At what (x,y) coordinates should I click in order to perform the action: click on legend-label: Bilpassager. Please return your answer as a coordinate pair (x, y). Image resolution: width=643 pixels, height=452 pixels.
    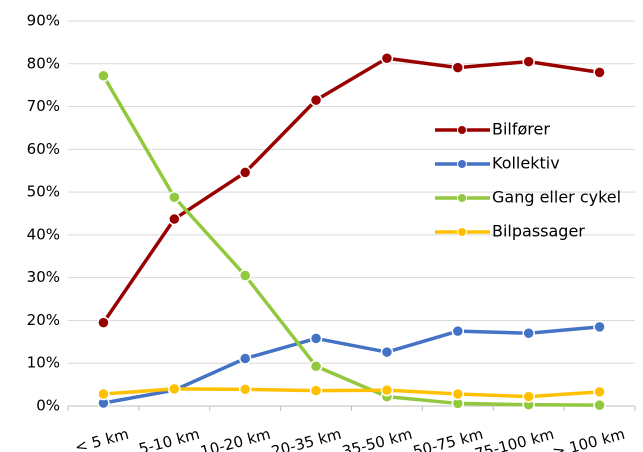
    Looking at the image, I should click on (538, 231).